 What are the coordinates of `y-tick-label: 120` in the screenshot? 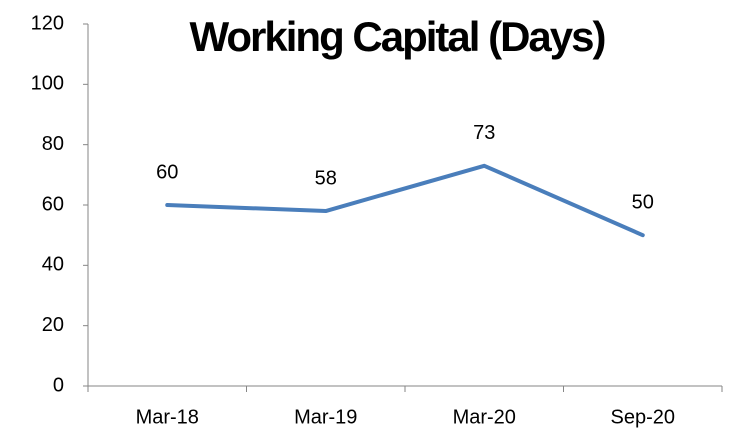 It's located at (47, 23).